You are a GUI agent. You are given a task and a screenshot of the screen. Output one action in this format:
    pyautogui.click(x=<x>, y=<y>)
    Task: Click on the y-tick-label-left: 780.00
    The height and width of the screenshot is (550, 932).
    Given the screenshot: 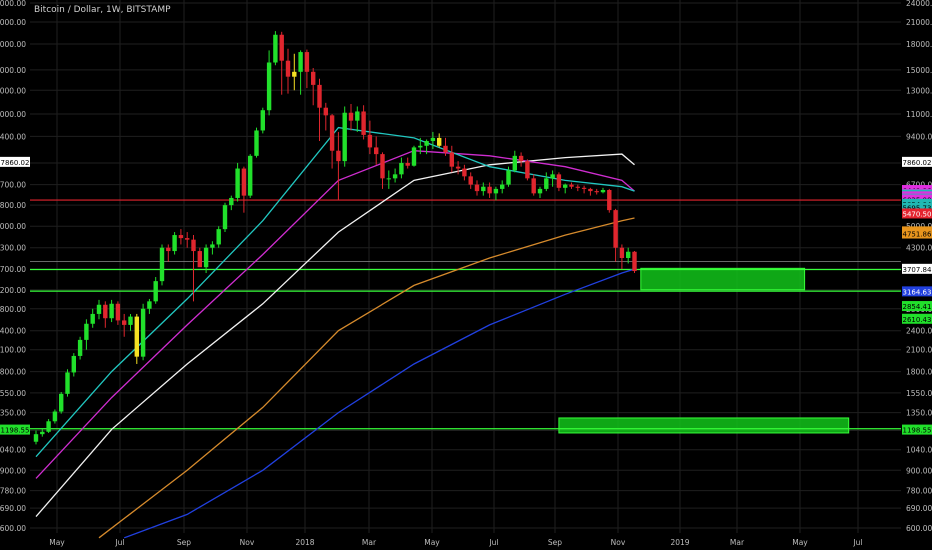 What is the action you would take?
    pyautogui.click(x=13, y=491)
    